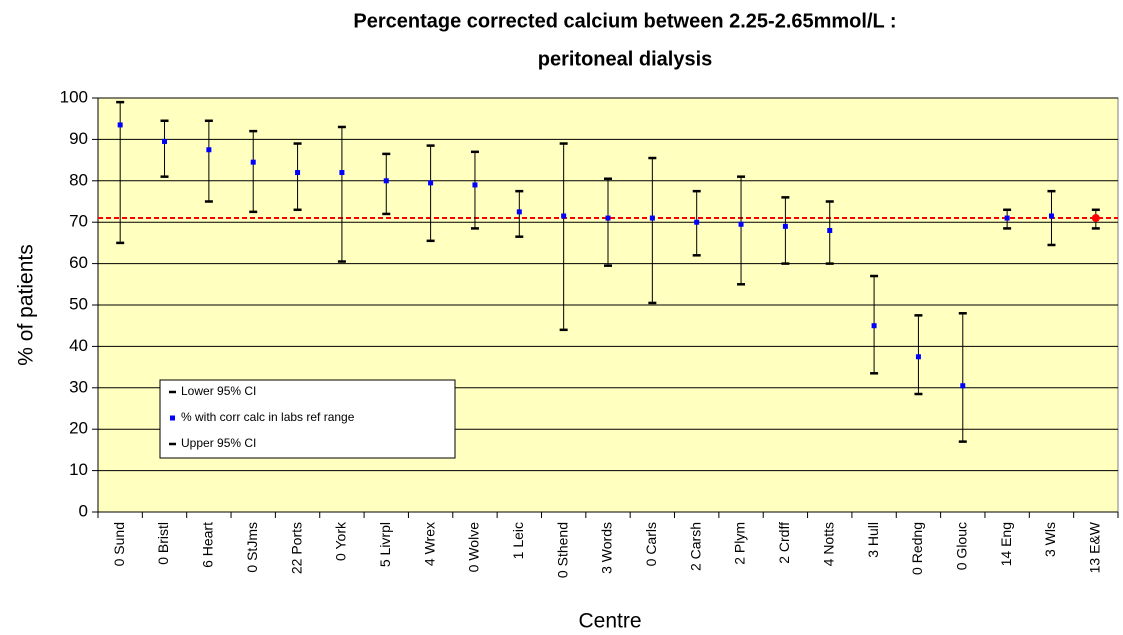  Describe the element at coordinates (429, 544) in the screenshot. I see `x-tick-label: 4 Wrex` at that location.